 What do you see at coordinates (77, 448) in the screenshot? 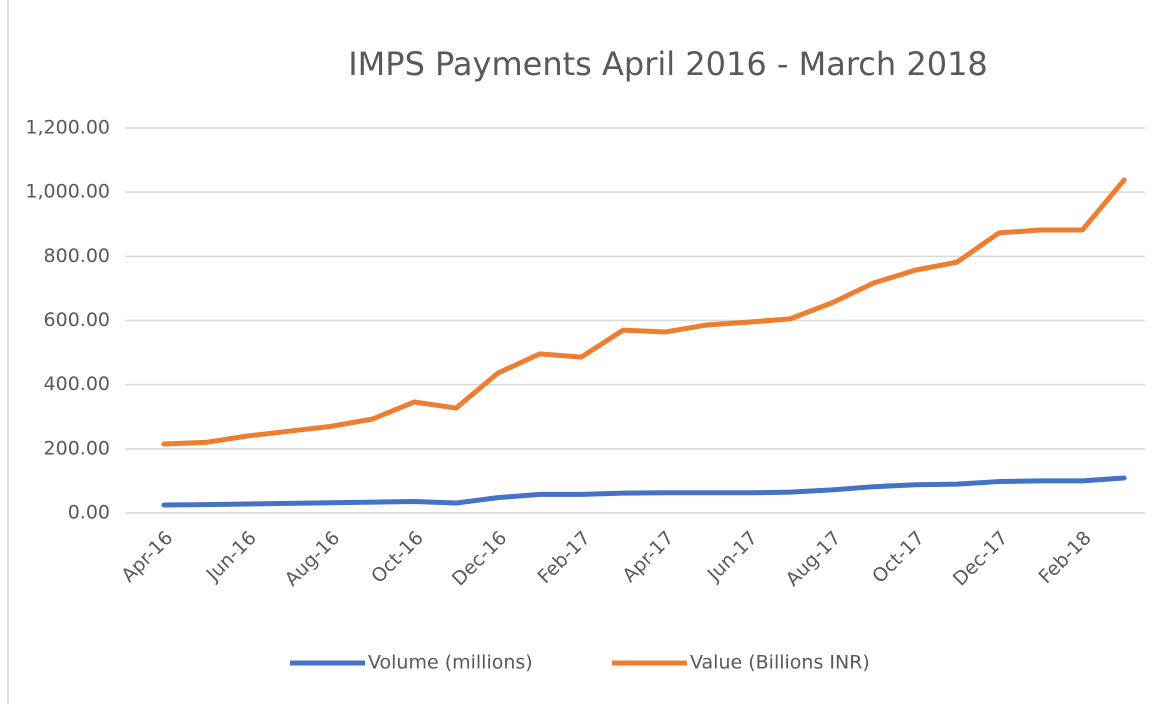
I see `y-tick-label: 200.00` at bounding box center [77, 448].